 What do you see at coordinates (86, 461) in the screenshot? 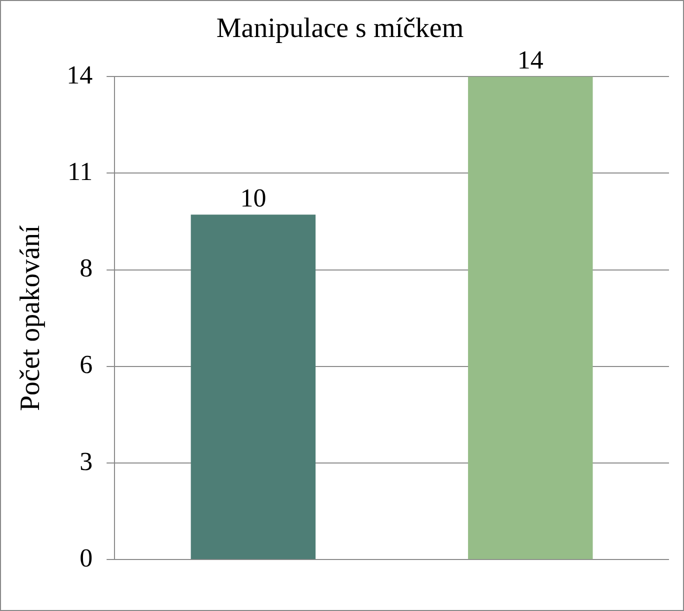
I see `y-tick-label: 3` at bounding box center [86, 461].